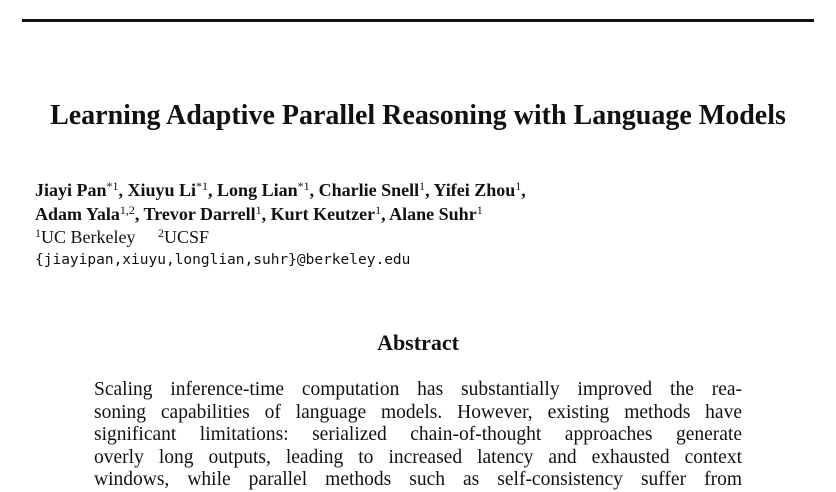 The height and width of the screenshot is (492, 836). I want to click on affil-mark: 1, so click(38, 233).